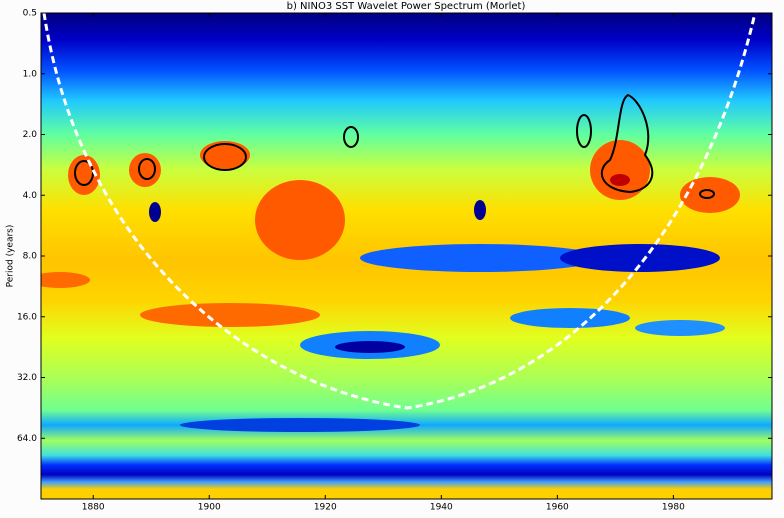 The image size is (784, 518). I want to click on x-tick-label: 1960, so click(557, 508).